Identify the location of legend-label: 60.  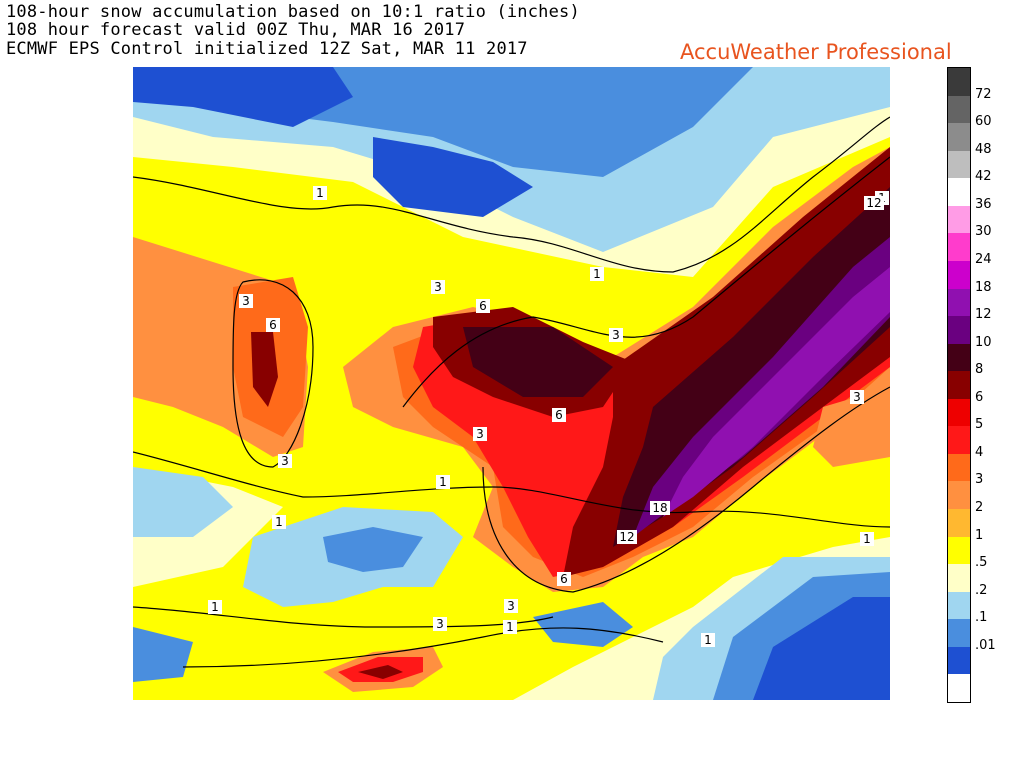
(983, 122).